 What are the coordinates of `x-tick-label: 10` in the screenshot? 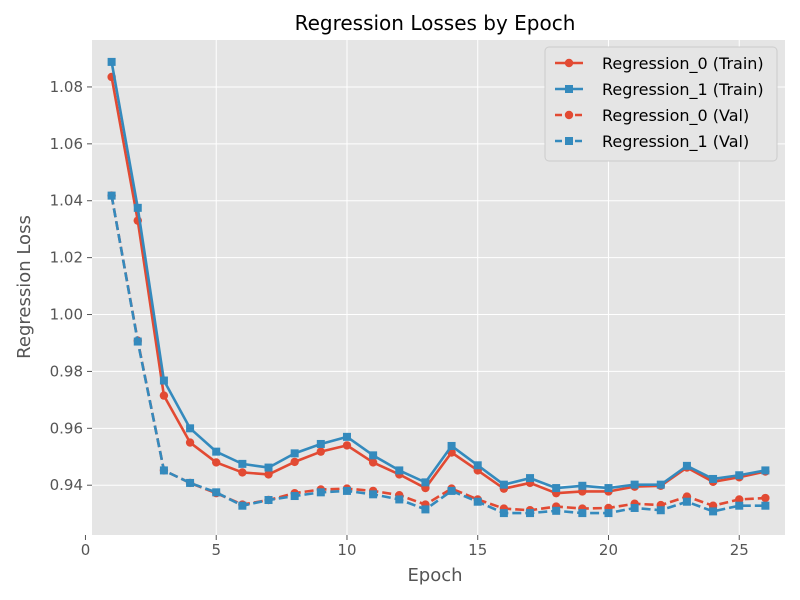 It's located at (346, 550).